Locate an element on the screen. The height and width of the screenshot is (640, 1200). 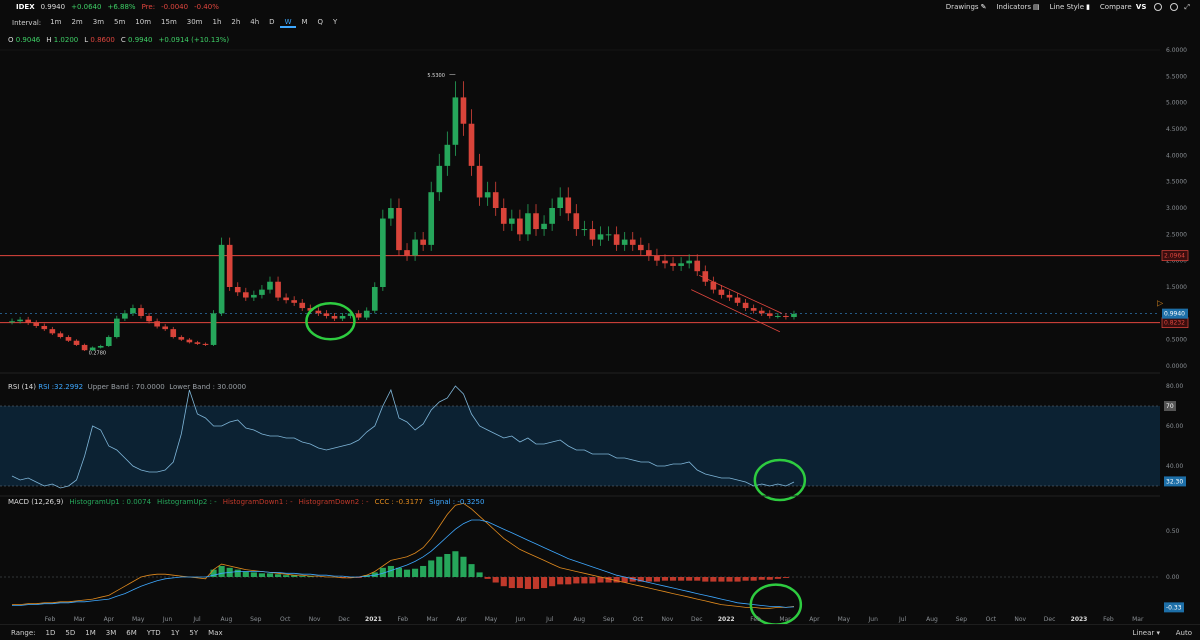
time-tick-label: Sep is located at coordinates (256, 619).